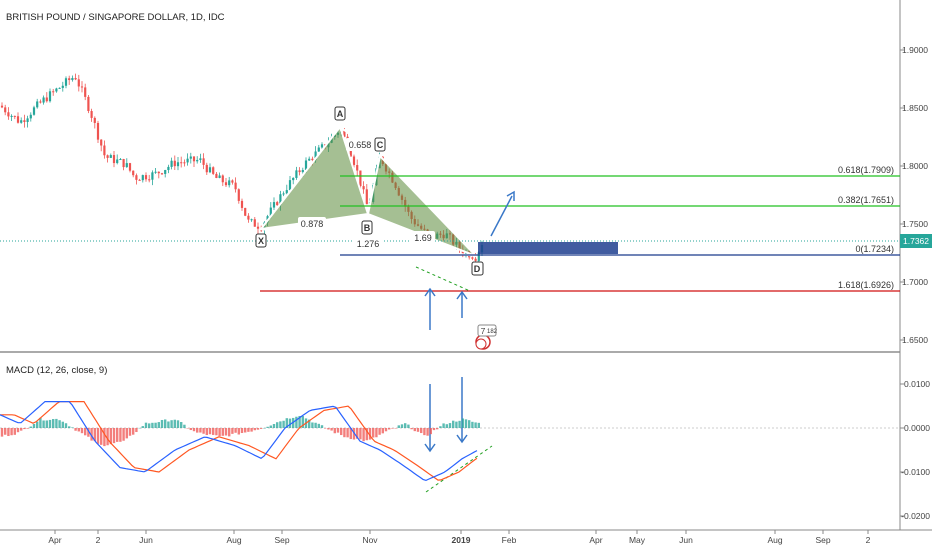 The image size is (932, 550). I want to click on time-tick-10: Jun, so click(686, 540).